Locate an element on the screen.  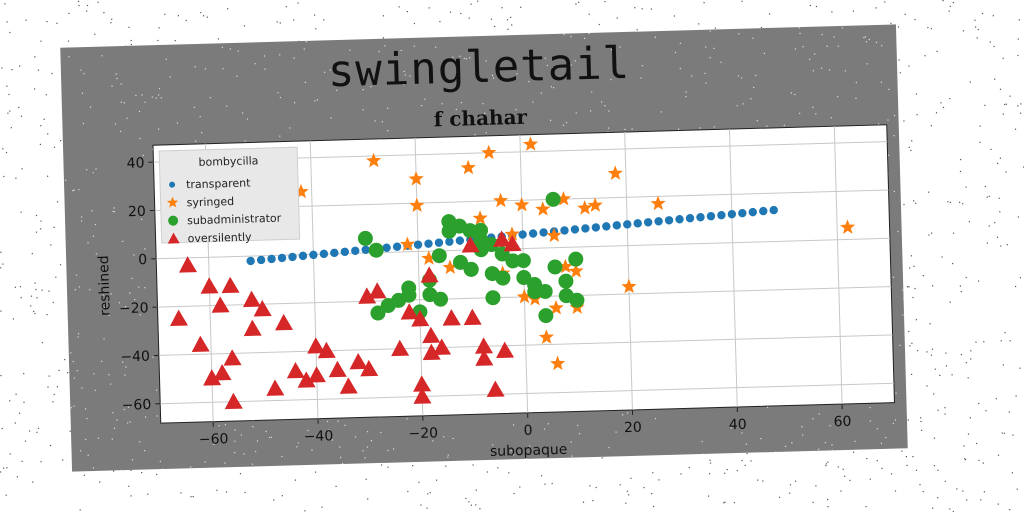
y-tick-label: −60 is located at coordinates (136, 405).